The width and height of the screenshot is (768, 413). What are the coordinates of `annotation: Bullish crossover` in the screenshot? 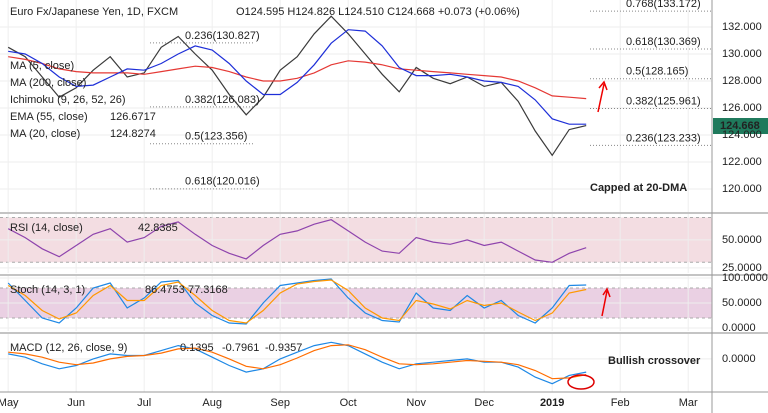 It's located at (654, 361).